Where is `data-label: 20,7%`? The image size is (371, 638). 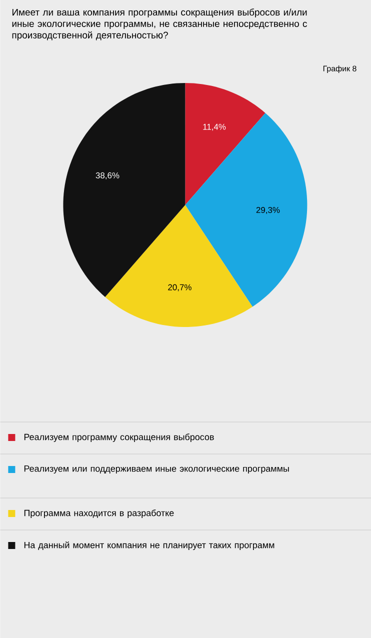
data-label: 20,7% is located at coordinates (180, 288).